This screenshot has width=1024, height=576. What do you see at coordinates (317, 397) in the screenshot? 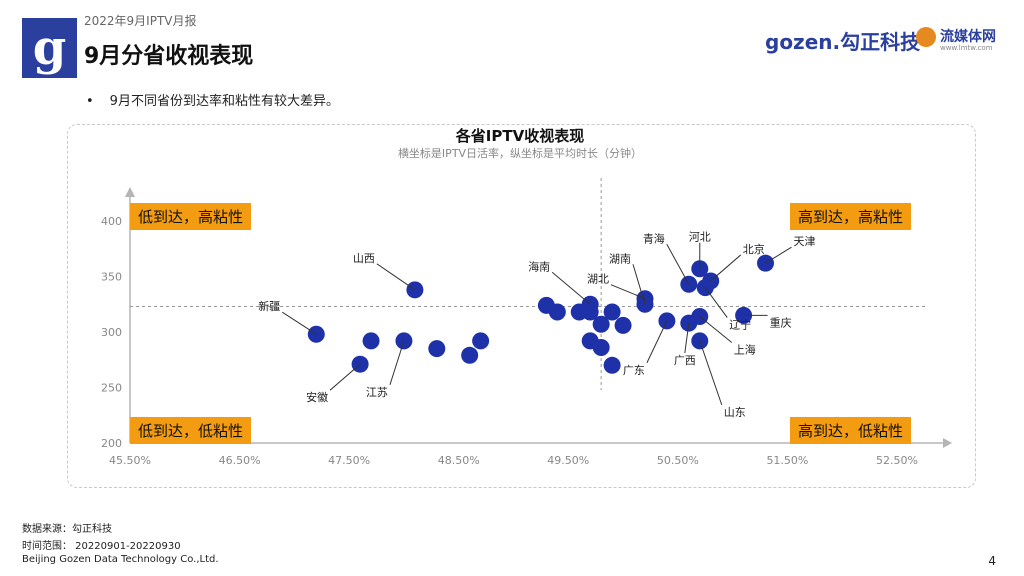
I see `province-label: 安徽` at bounding box center [317, 397].